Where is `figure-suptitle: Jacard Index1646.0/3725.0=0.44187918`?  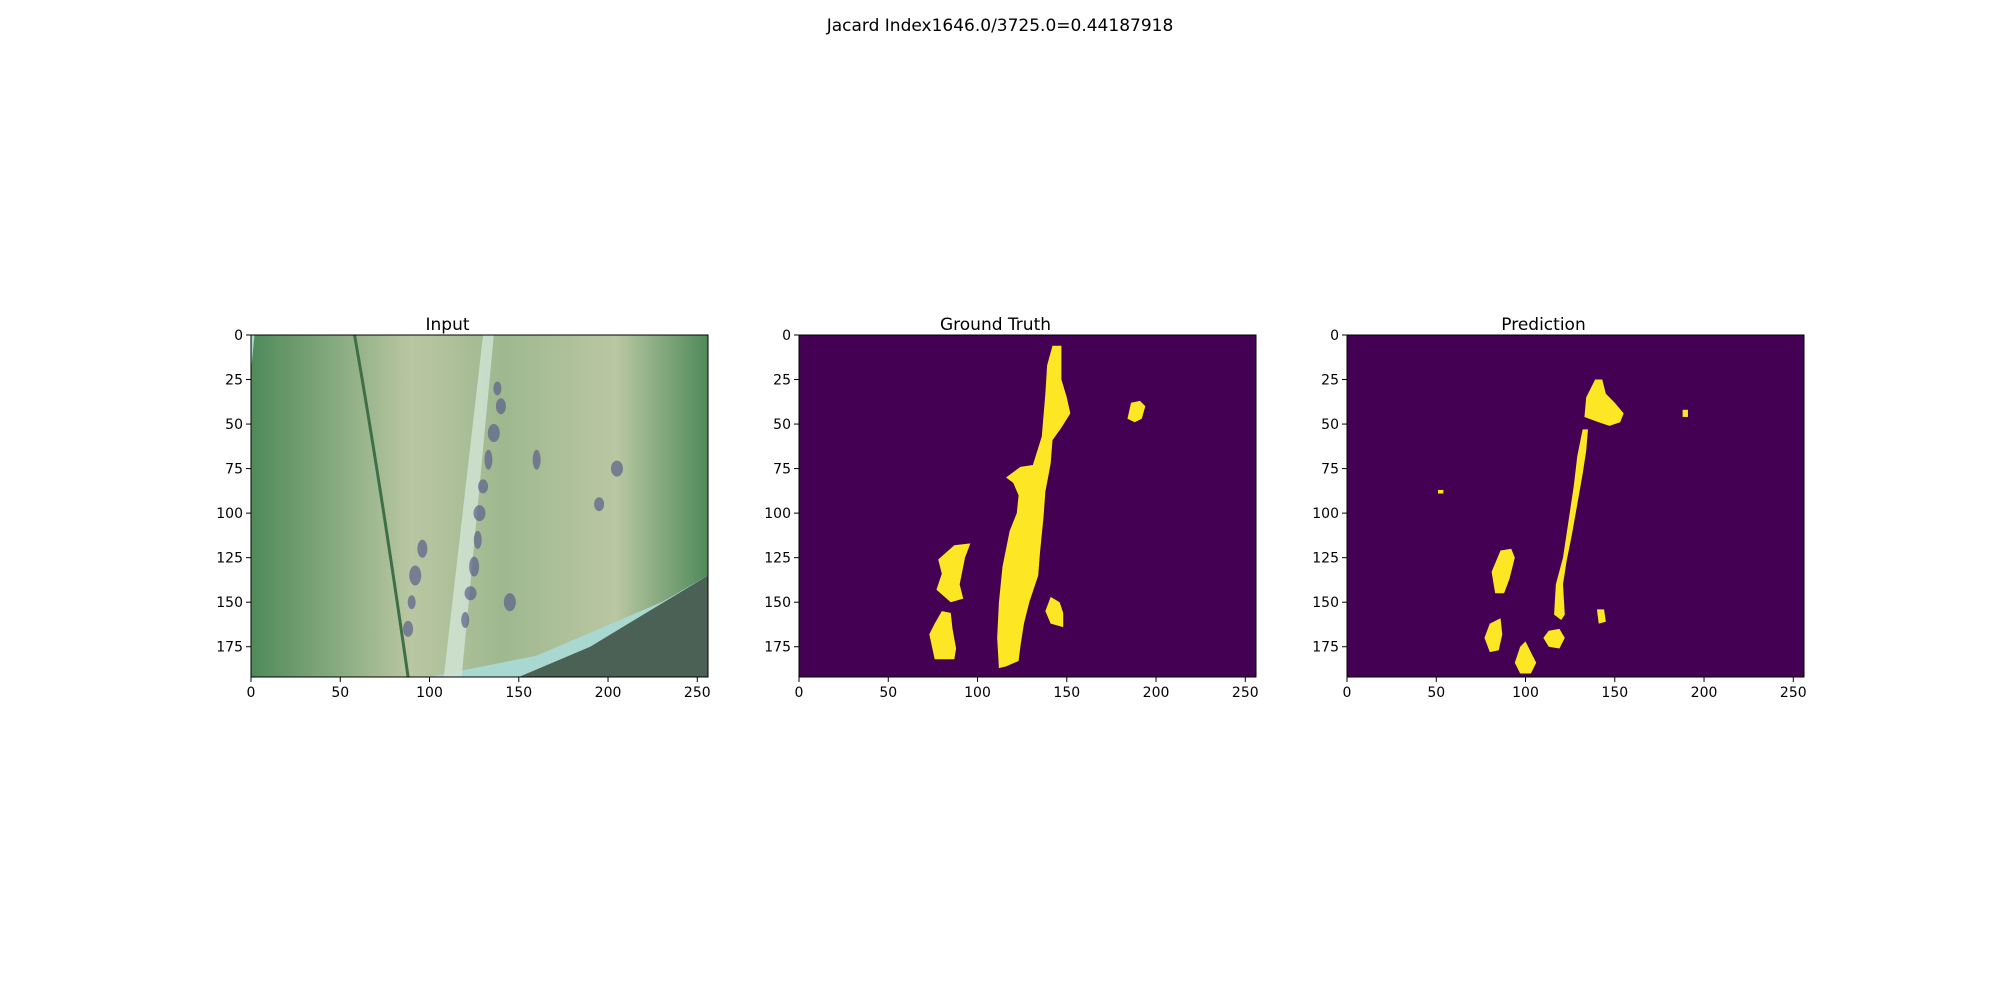 figure-suptitle: Jacard Index1646.0/3725.0=0.44187918 is located at coordinates (1000, 26).